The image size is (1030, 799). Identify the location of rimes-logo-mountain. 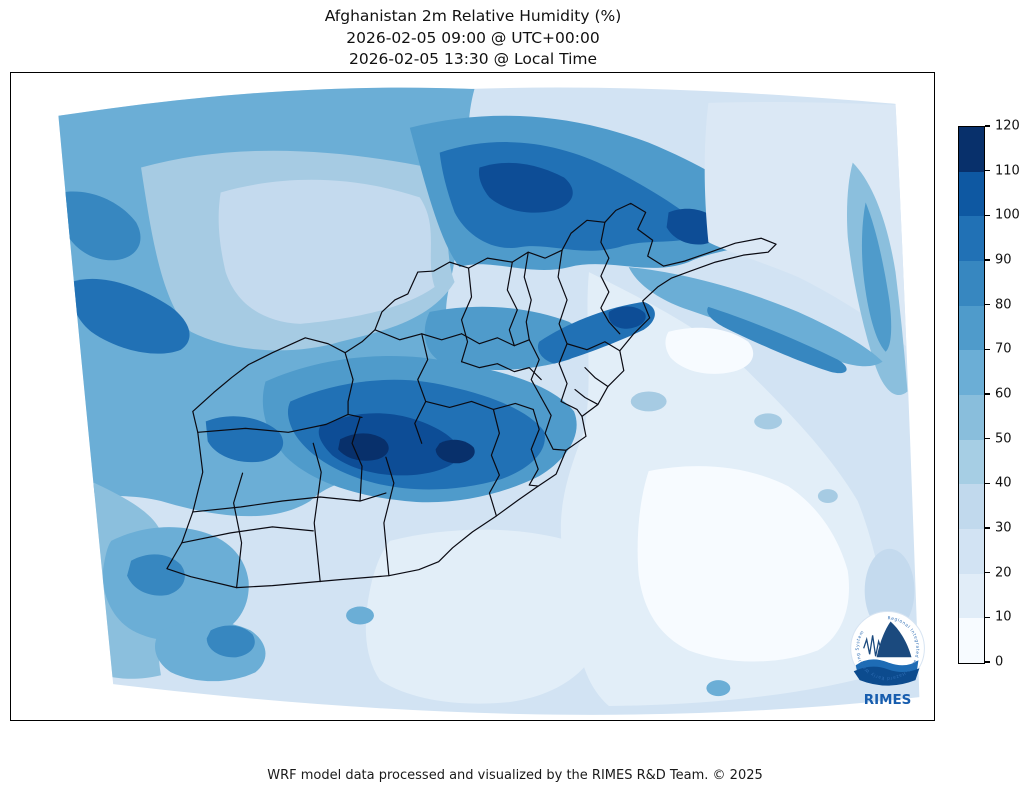
(894, 639).